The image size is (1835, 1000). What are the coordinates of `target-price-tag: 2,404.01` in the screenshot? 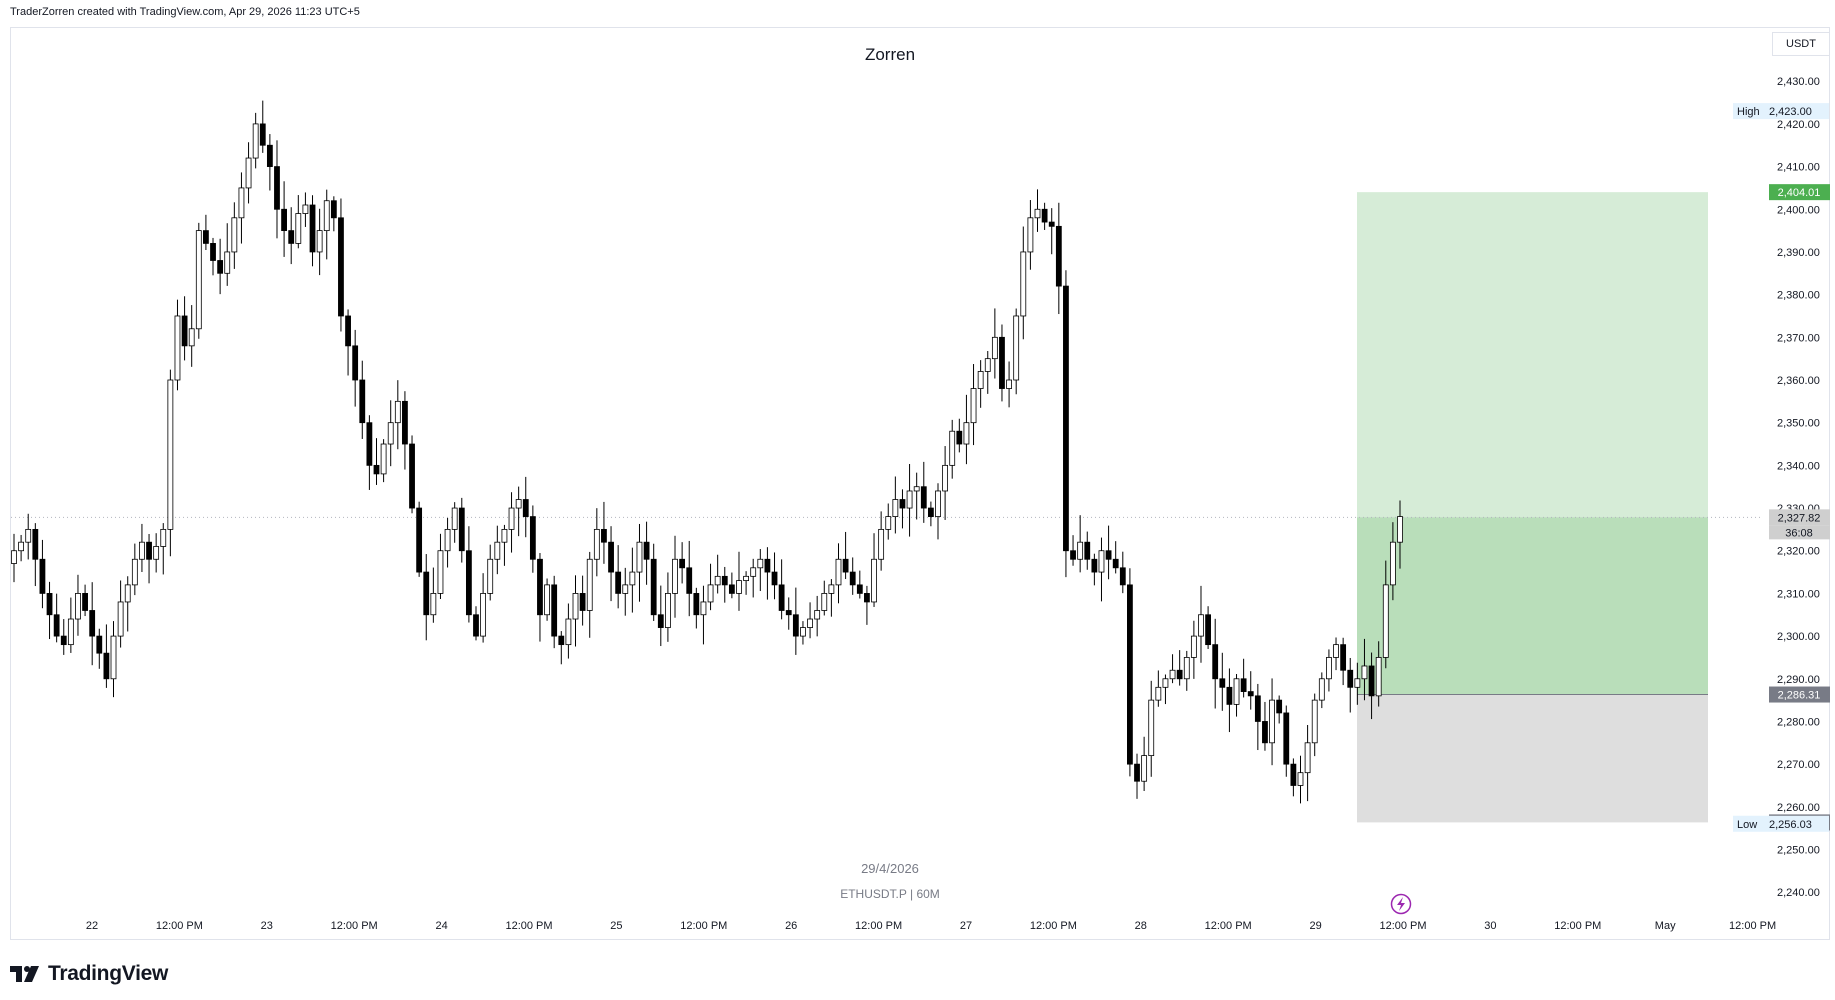 It's located at (1799, 192).